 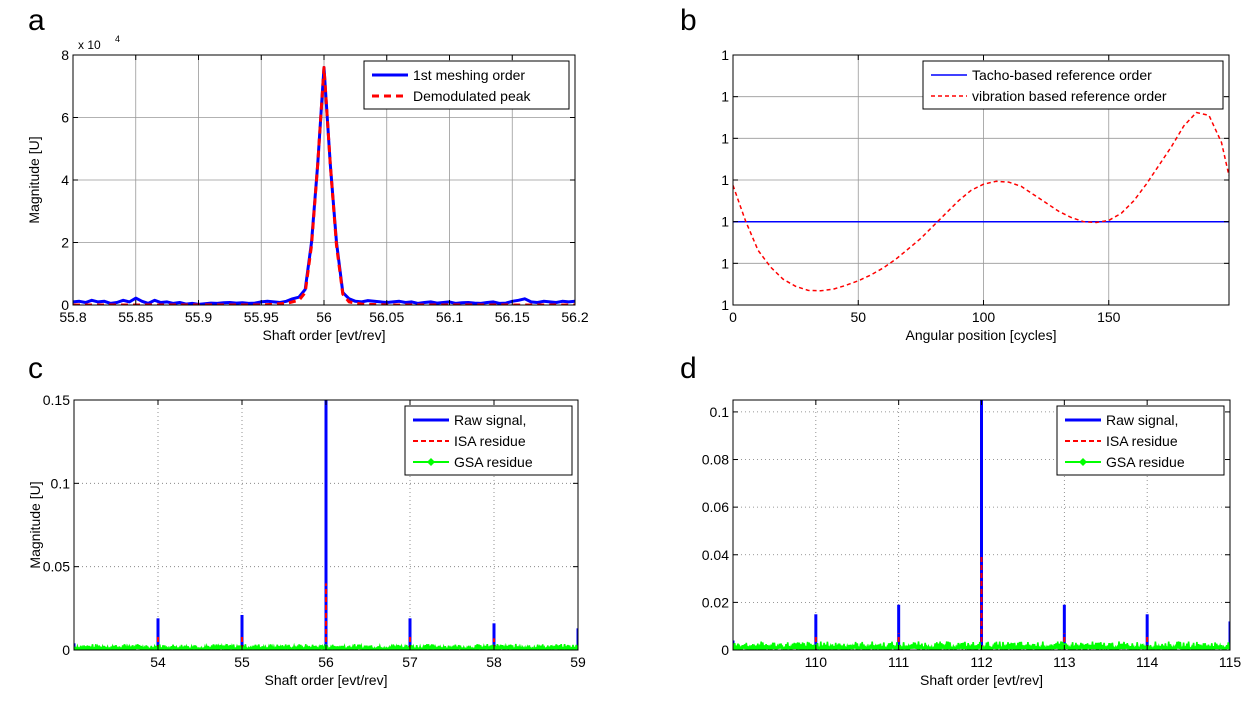 I want to click on x-tick-label: 55.95, so click(x=261, y=317).